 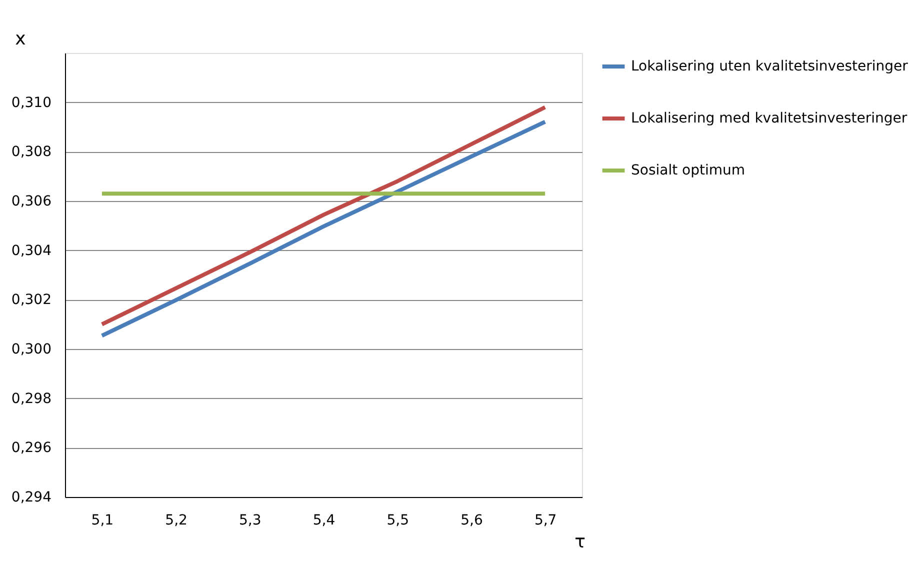 What do you see at coordinates (31, 202) in the screenshot?
I see `y-tick-label: 0,306` at bounding box center [31, 202].